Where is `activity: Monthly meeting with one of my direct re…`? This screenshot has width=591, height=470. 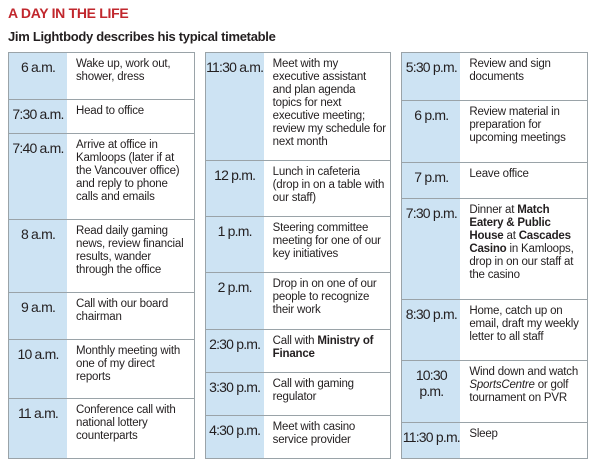 activity: Monthly meeting with one of my direct re… is located at coordinates (130, 369).